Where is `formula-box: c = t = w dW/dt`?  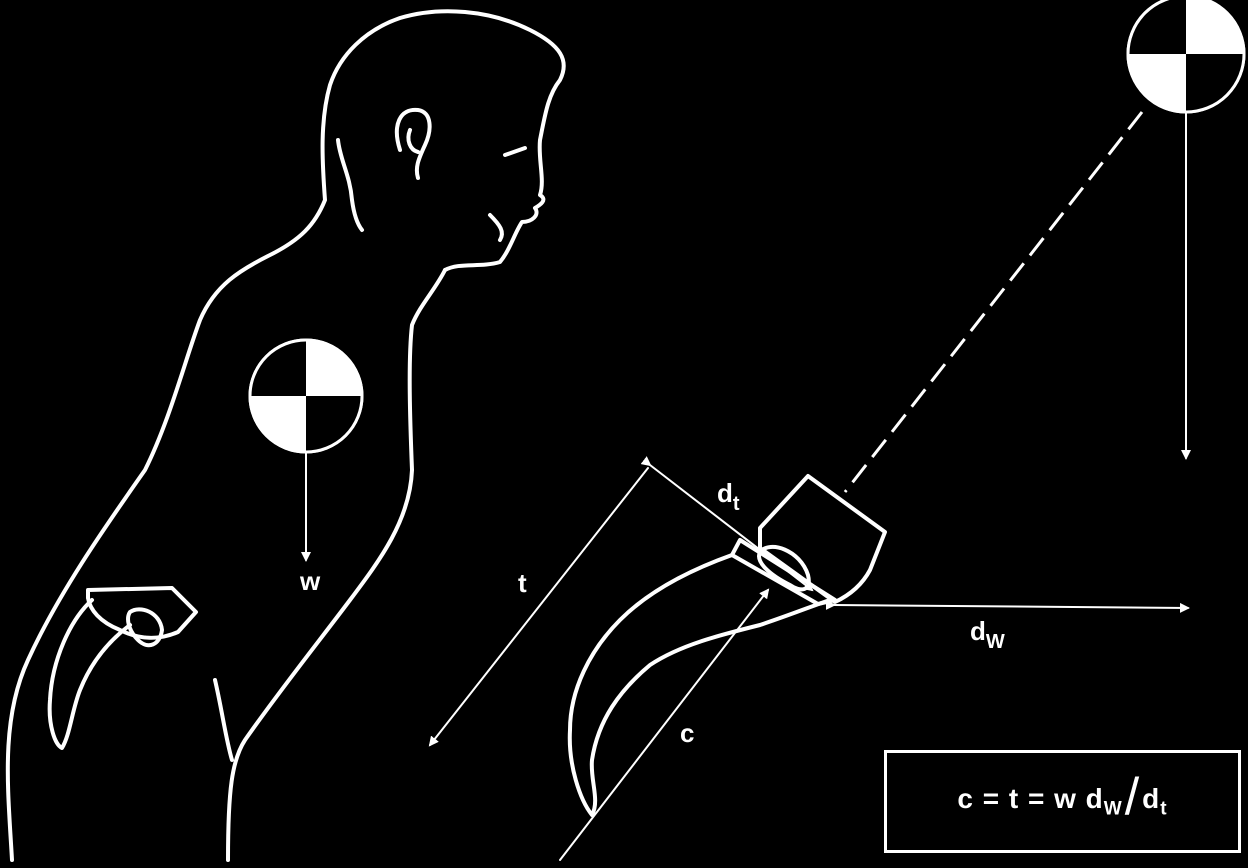
formula-box: c = t = w dW/dt is located at coordinates (1062, 801).